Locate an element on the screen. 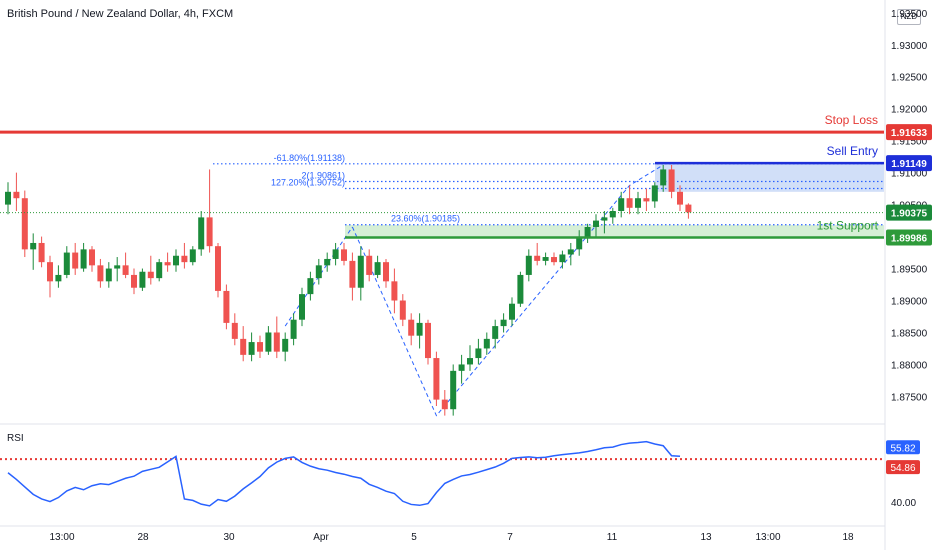  price-tick-label: 1.93500 is located at coordinates (909, 14).